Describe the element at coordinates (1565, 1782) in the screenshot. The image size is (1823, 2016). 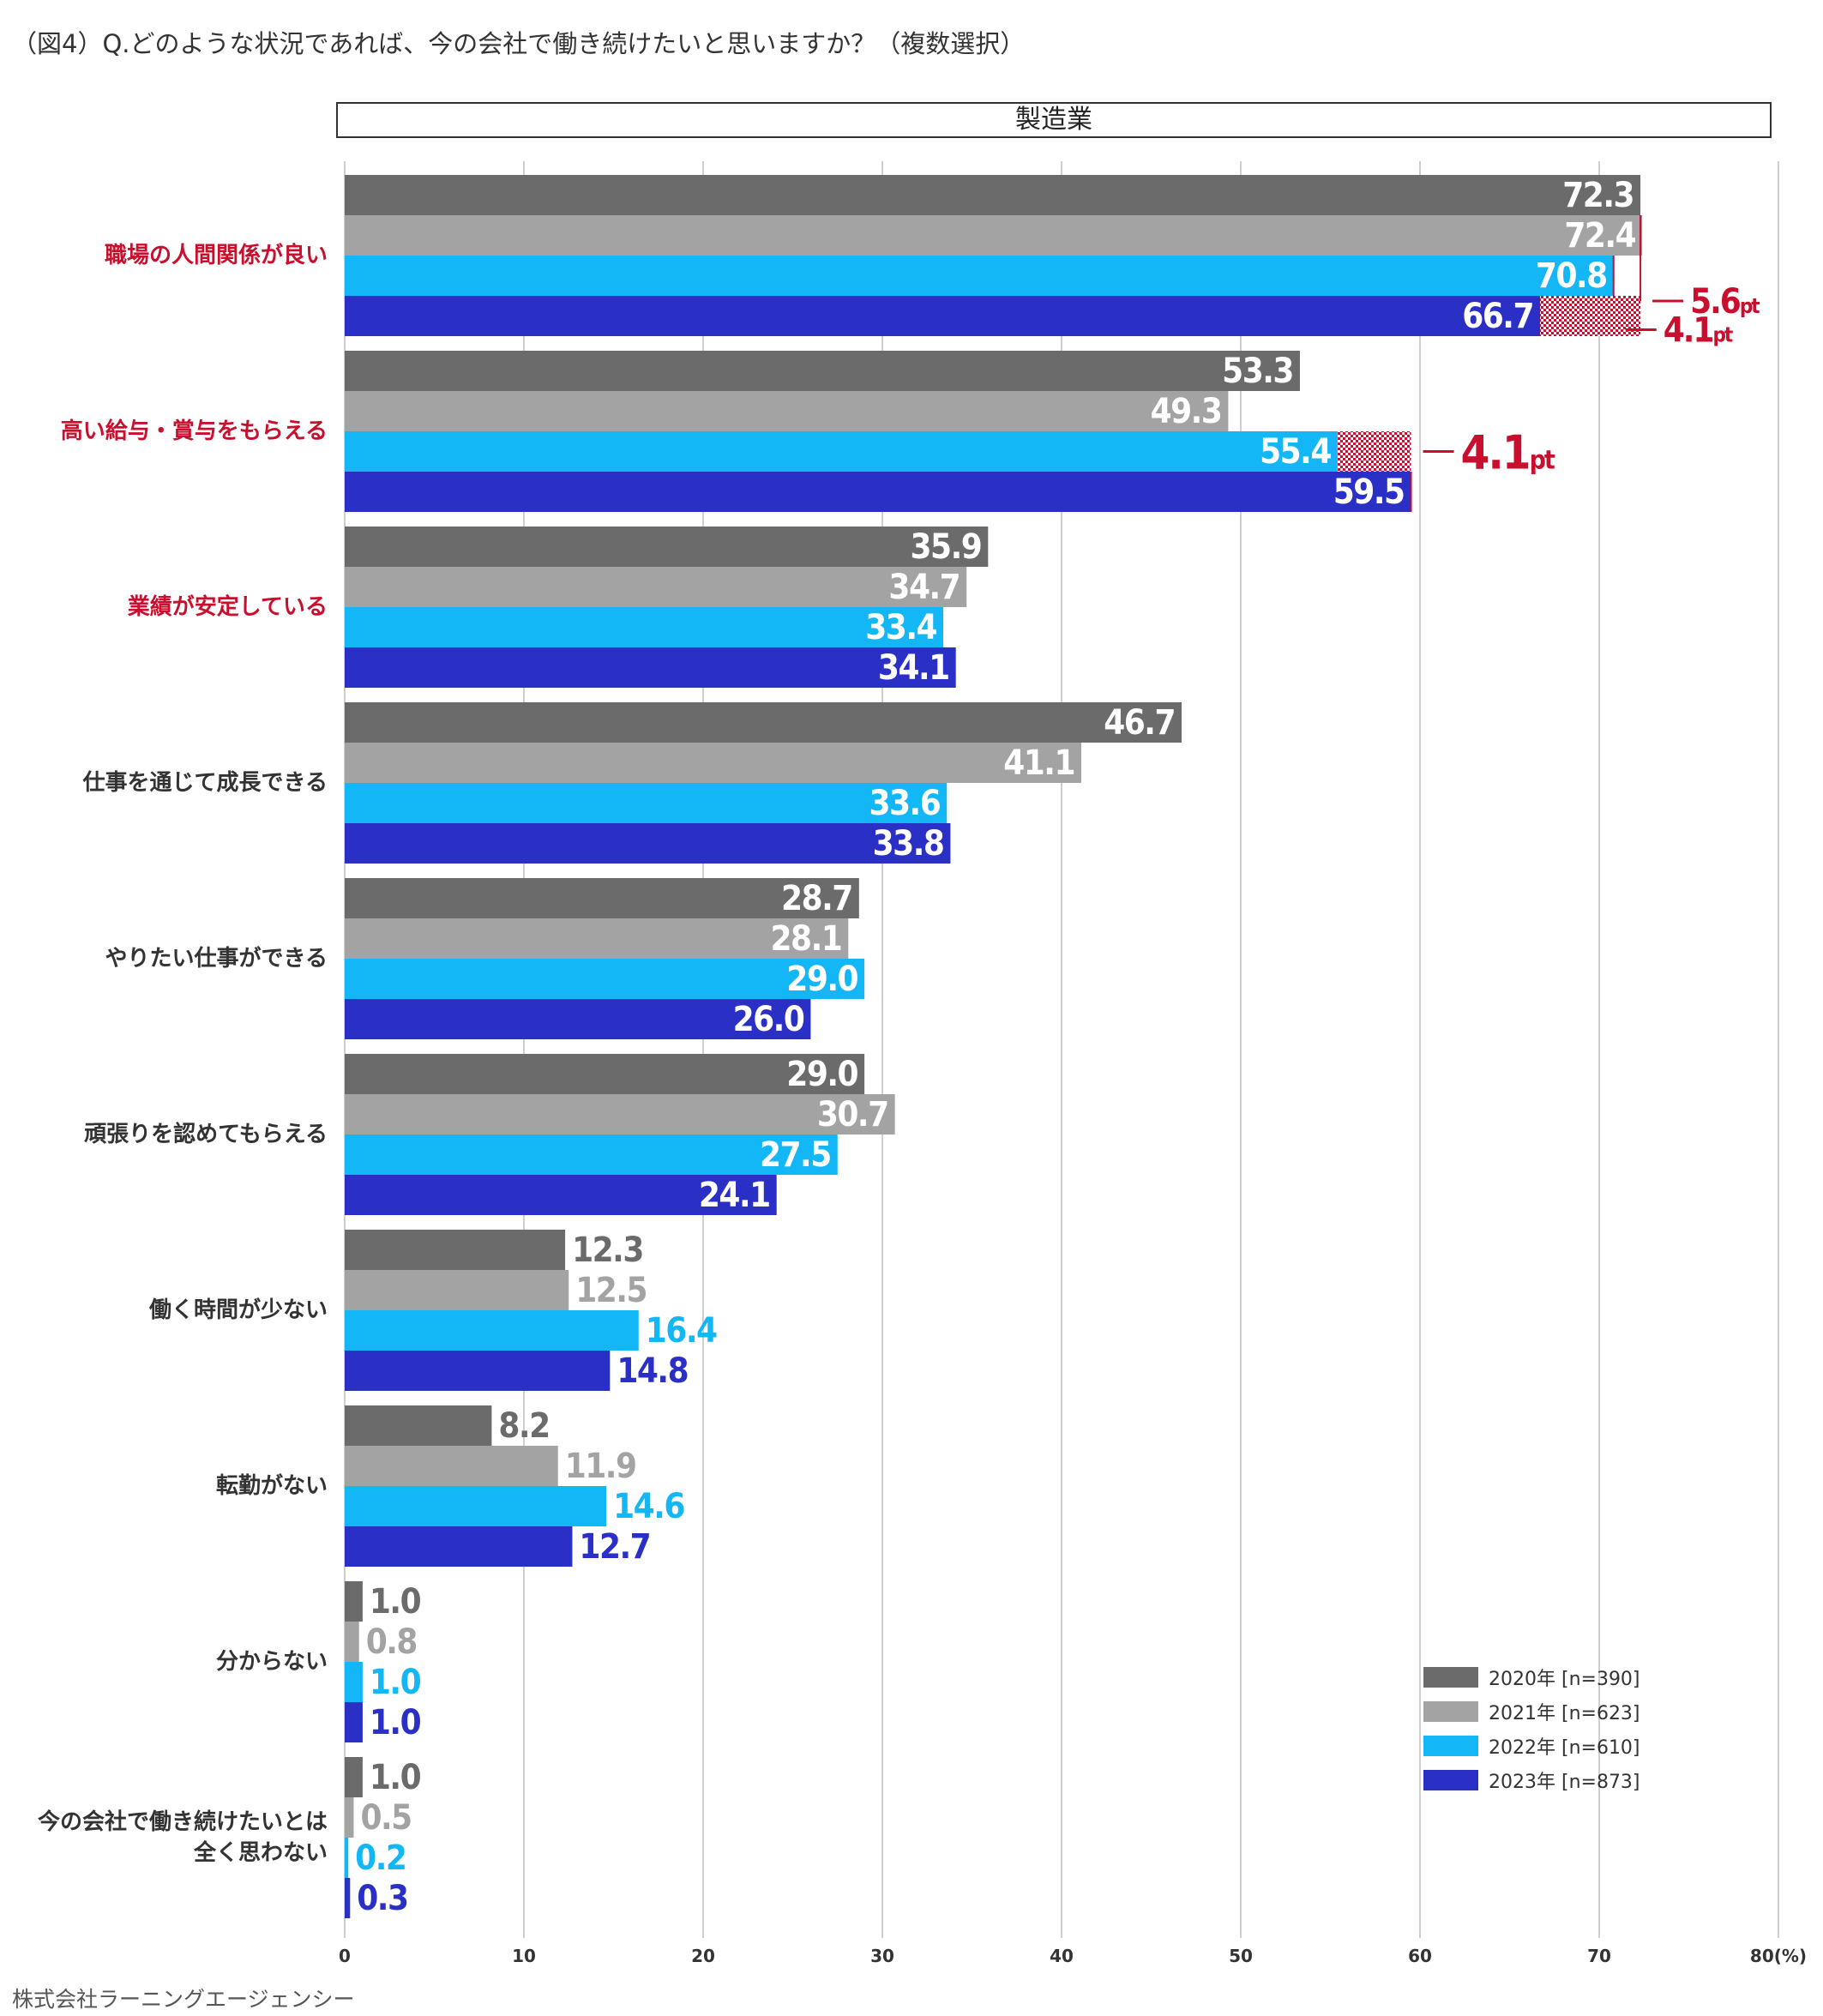
I see `legend-label: 2023年 [n=873]` at that location.